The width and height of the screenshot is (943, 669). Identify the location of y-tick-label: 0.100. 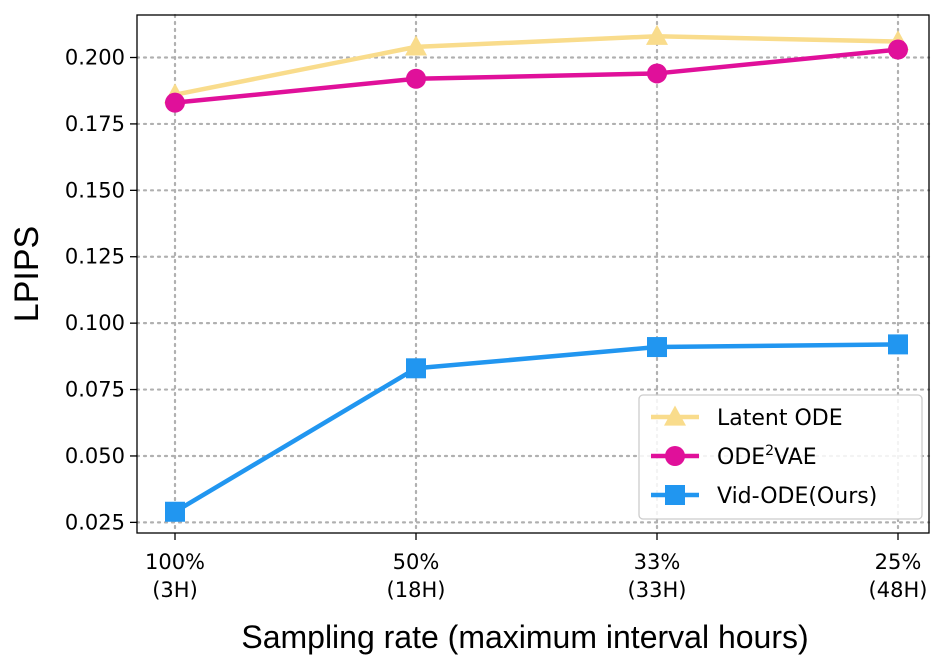
(95, 323).